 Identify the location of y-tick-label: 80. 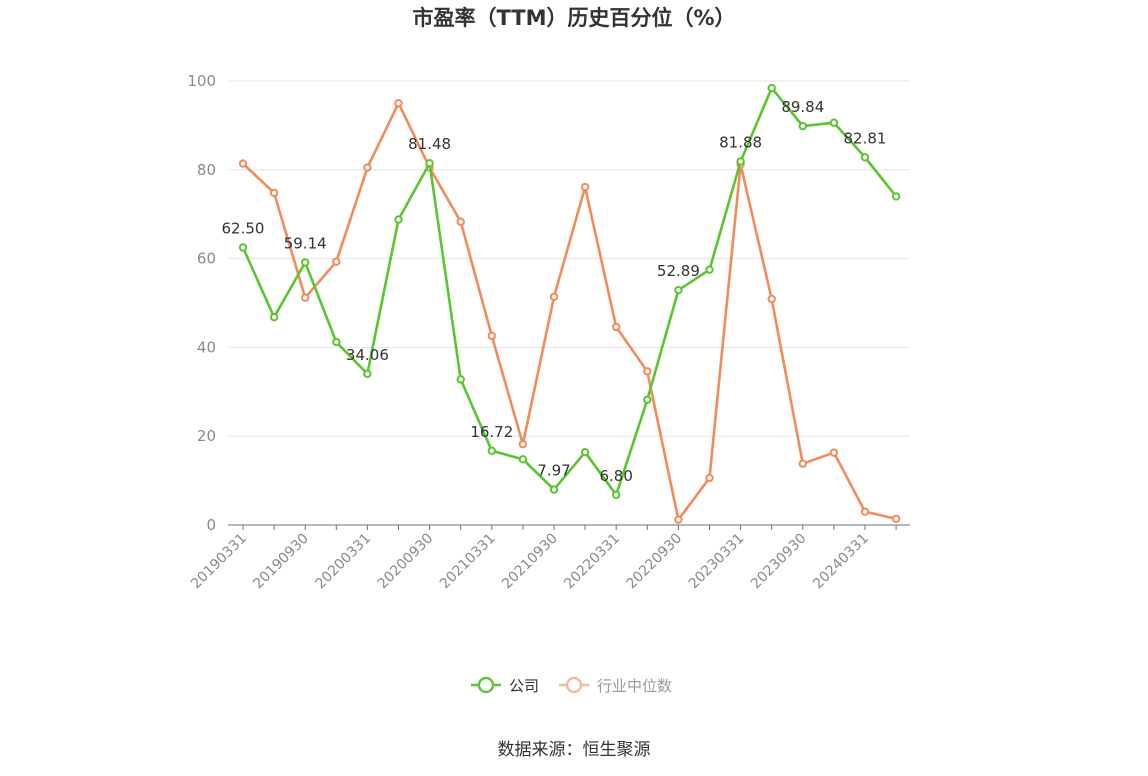
(206, 170).